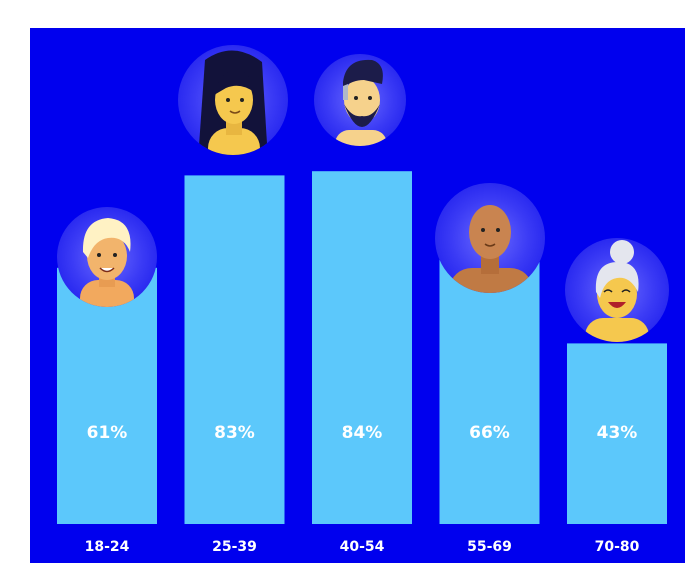 The width and height of the screenshot is (698, 570). Describe the element at coordinates (234, 433) in the screenshot. I see `bar-value-label: 83%` at that location.